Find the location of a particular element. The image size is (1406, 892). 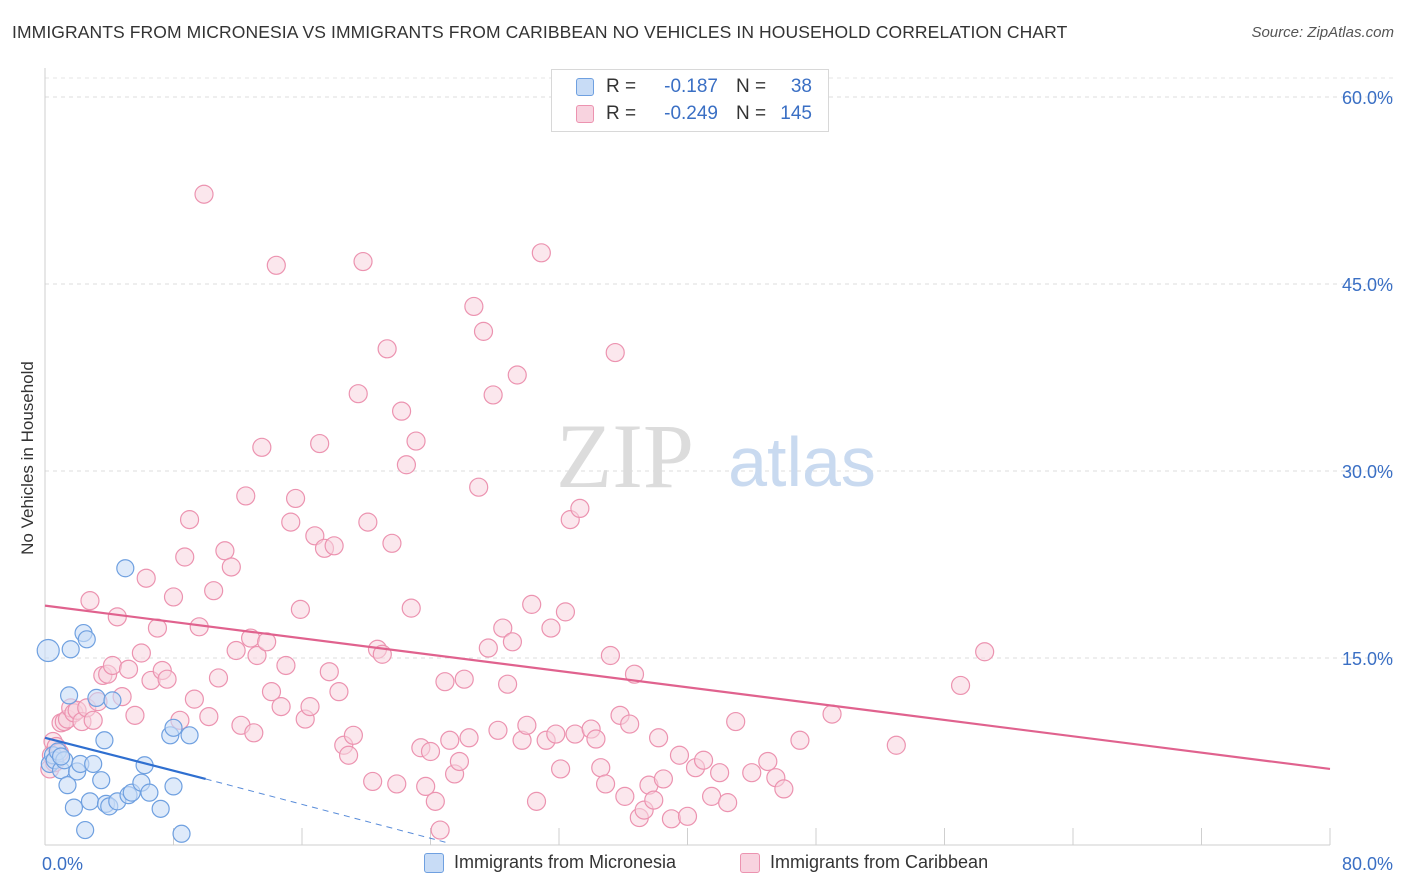

bottom-legend-label-caribbean: Immigrants from Caribbean is located at coordinates (879, 862).